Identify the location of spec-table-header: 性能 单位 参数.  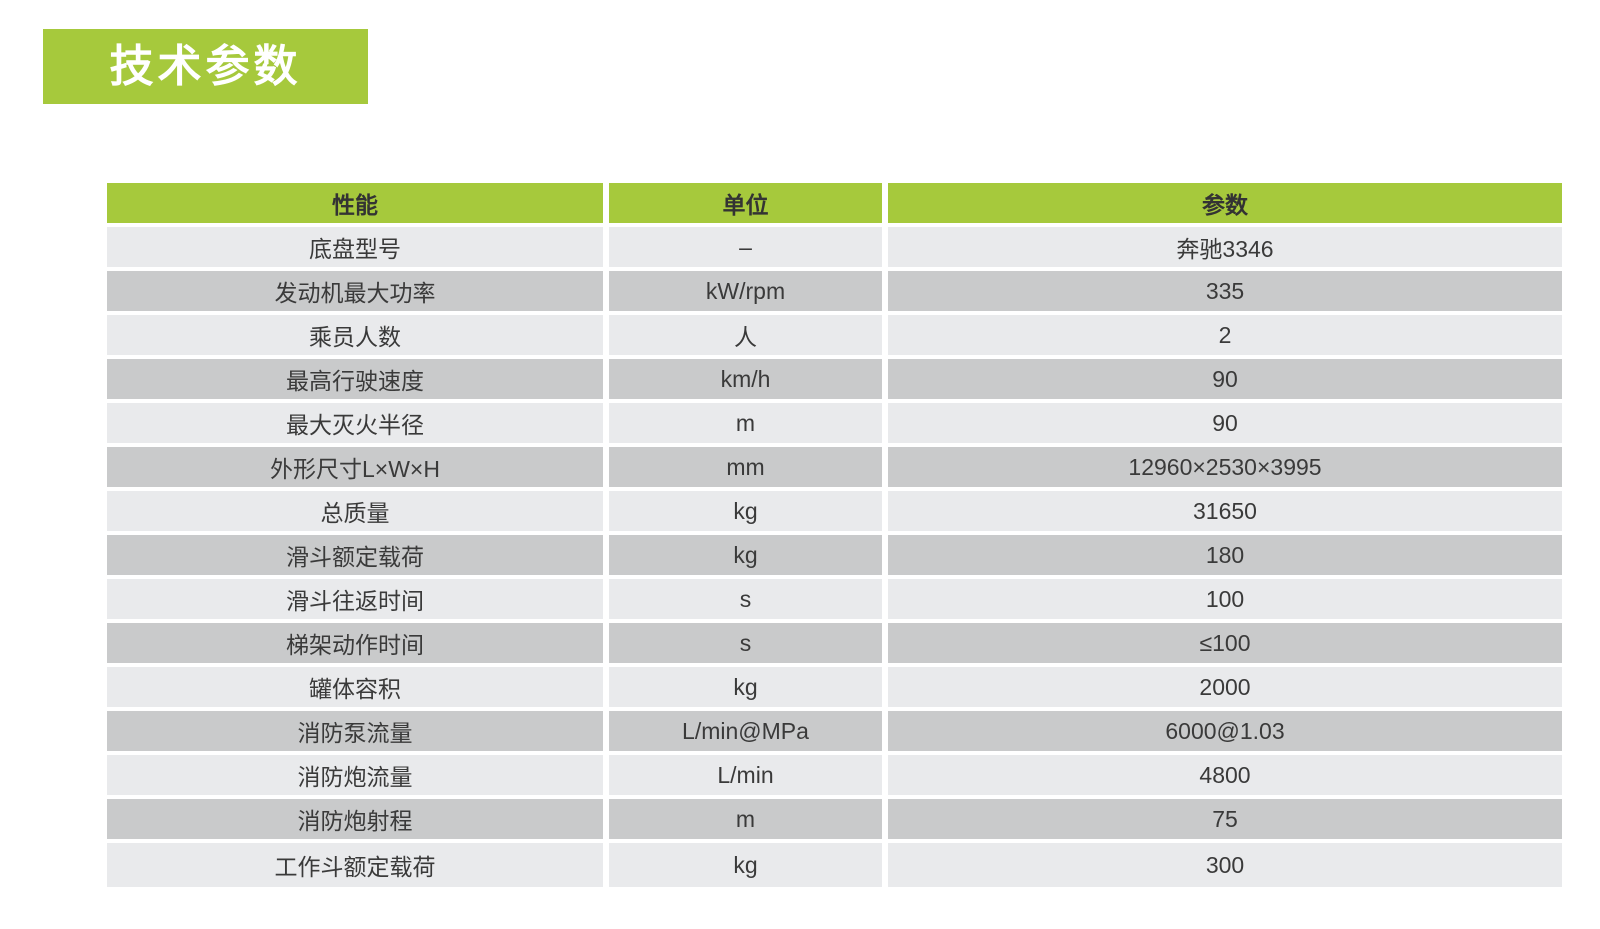
(834, 205).